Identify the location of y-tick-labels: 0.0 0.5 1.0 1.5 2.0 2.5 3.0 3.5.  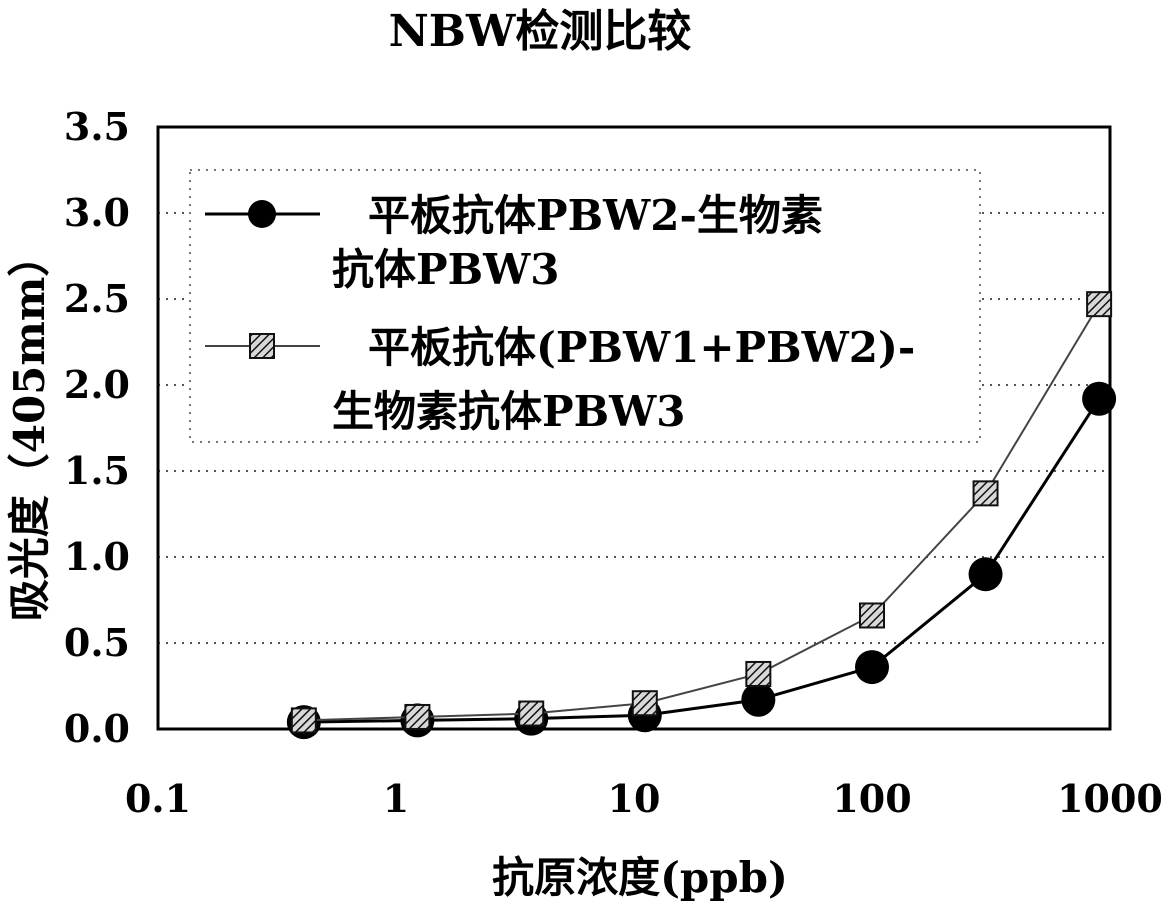
(97, 427).